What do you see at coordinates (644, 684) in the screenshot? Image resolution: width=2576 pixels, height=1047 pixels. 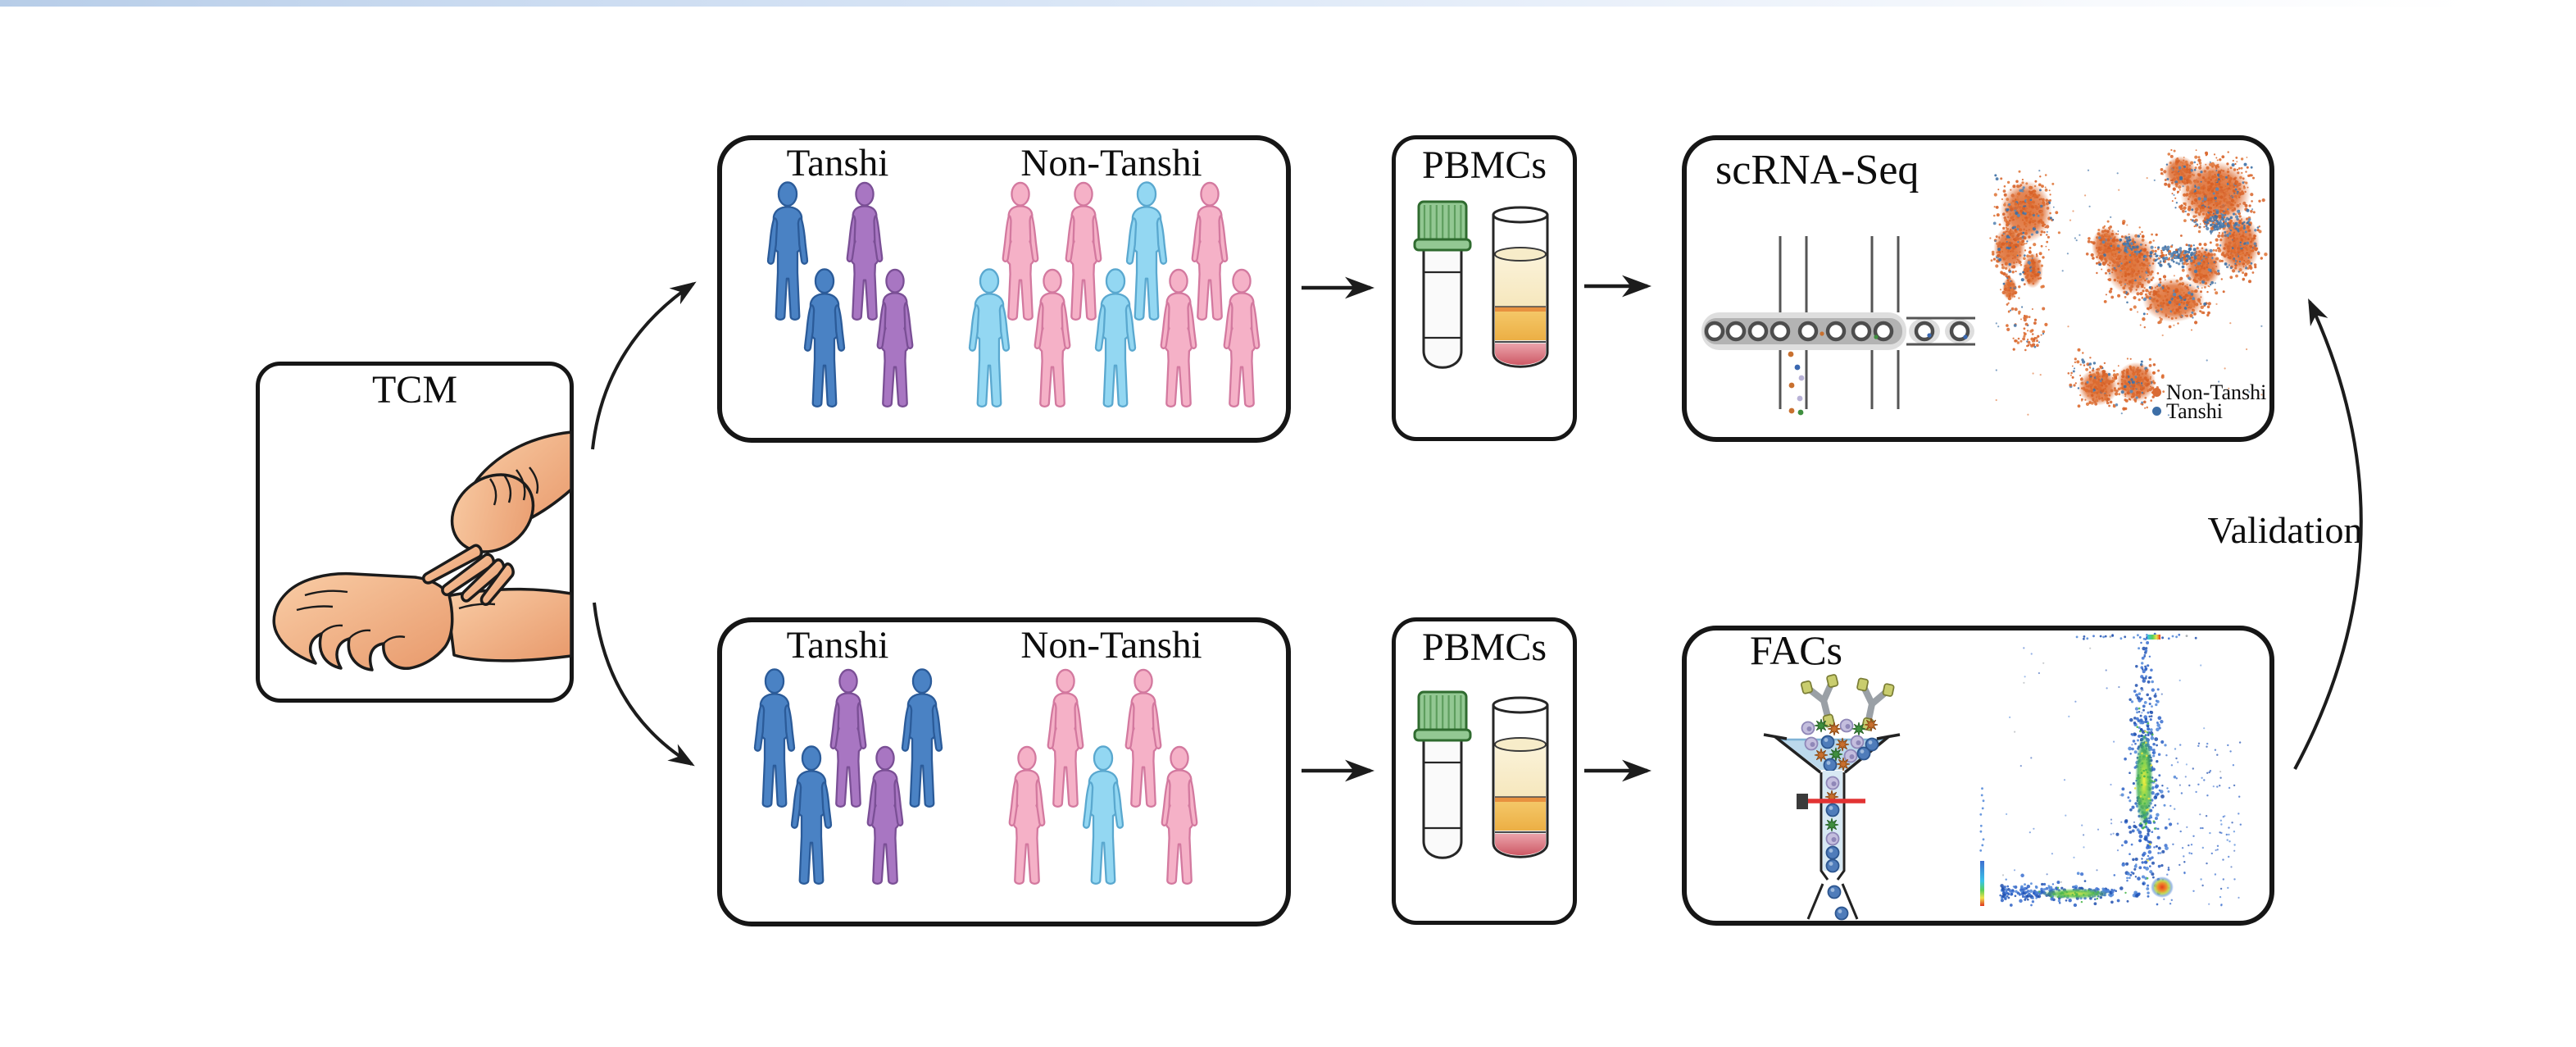 I see `arrow-tcm-to-bottom-cohort` at bounding box center [644, 684].